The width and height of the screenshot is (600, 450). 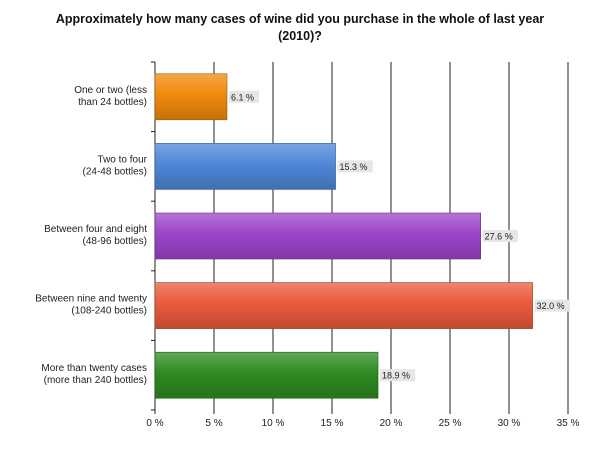 I want to click on x-tick-label-5: 25 %, so click(x=450, y=423).